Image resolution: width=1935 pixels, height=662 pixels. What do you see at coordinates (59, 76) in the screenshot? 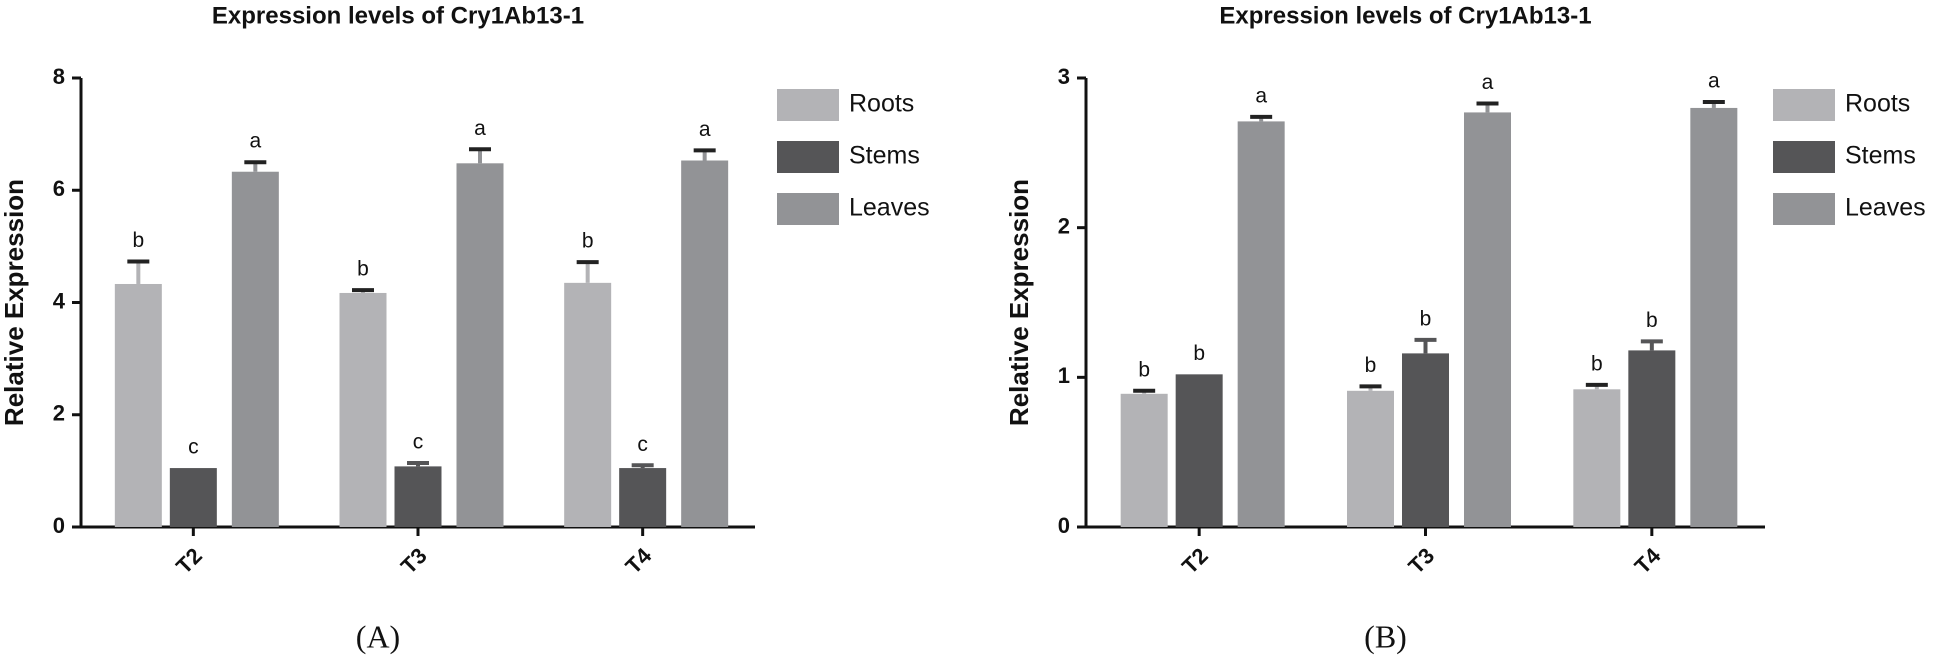
I see `y-tick-label: 8` at bounding box center [59, 76].